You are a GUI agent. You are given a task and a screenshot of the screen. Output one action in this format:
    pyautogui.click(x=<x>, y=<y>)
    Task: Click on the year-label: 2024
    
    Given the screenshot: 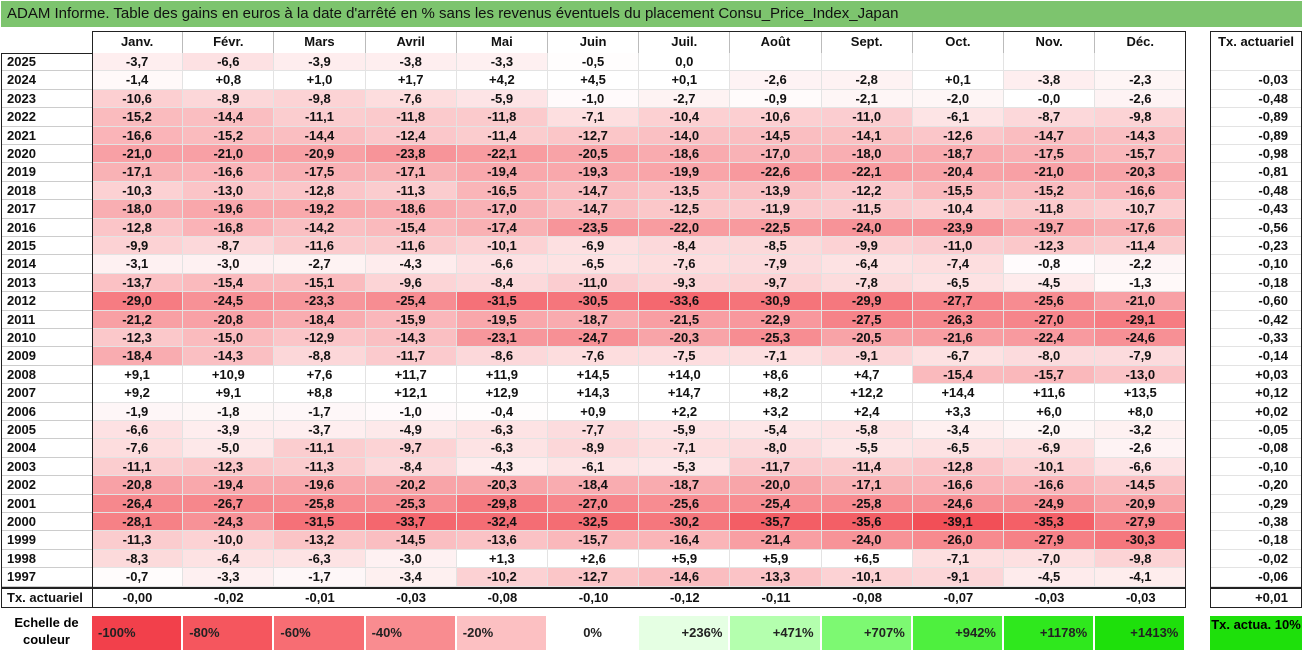 What is the action you would take?
    pyautogui.click(x=46, y=80)
    